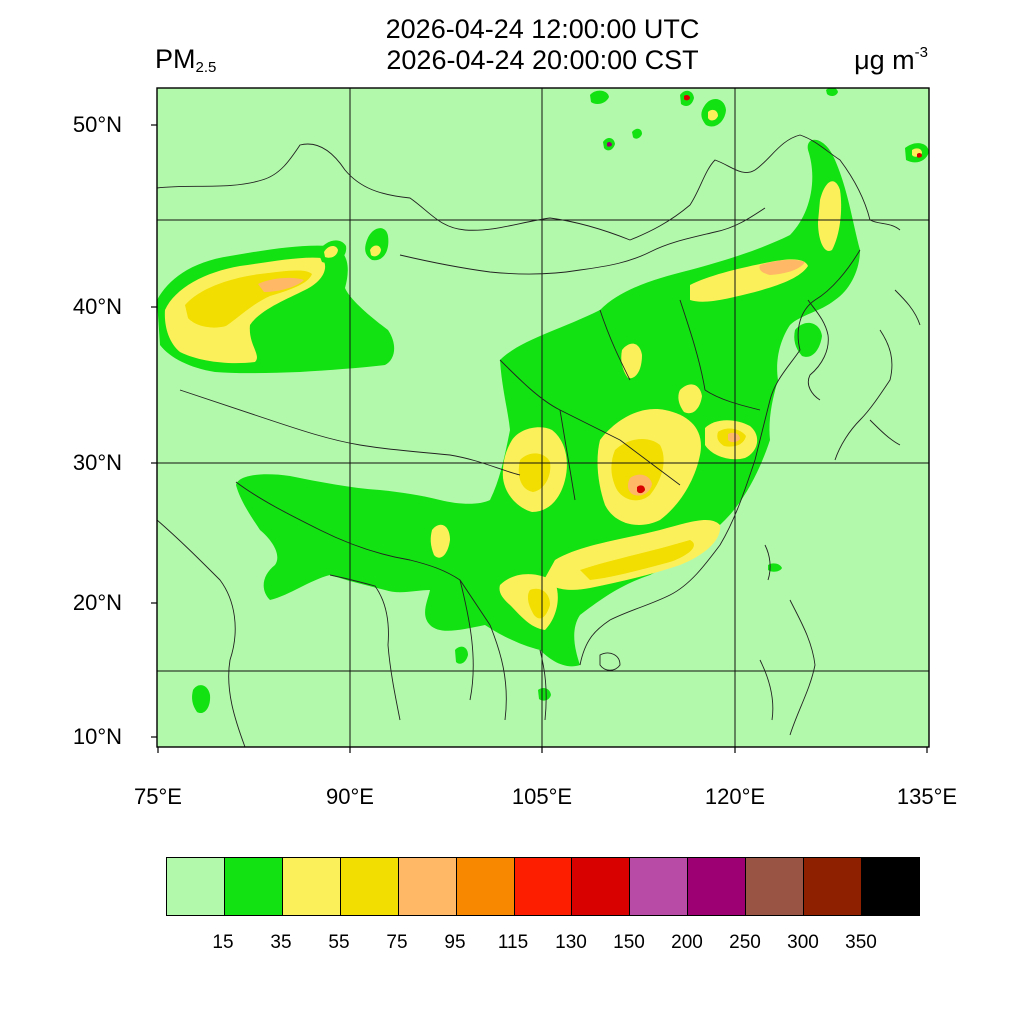 Image resolution: width=1024 pixels, height=1024 pixels. What do you see at coordinates (158, 796) in the screenshot?
I see `lon-label-75e: 75°E` at bounding box center [158, 796].